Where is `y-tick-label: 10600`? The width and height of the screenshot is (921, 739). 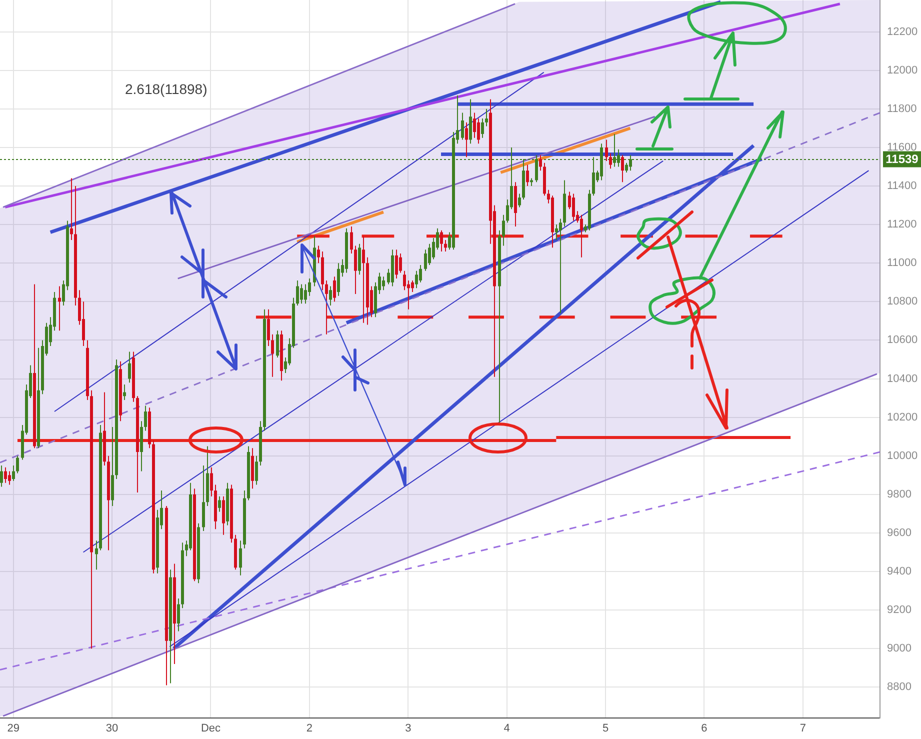
y-tick-label: 10600 is located at coordinates (902, 340).